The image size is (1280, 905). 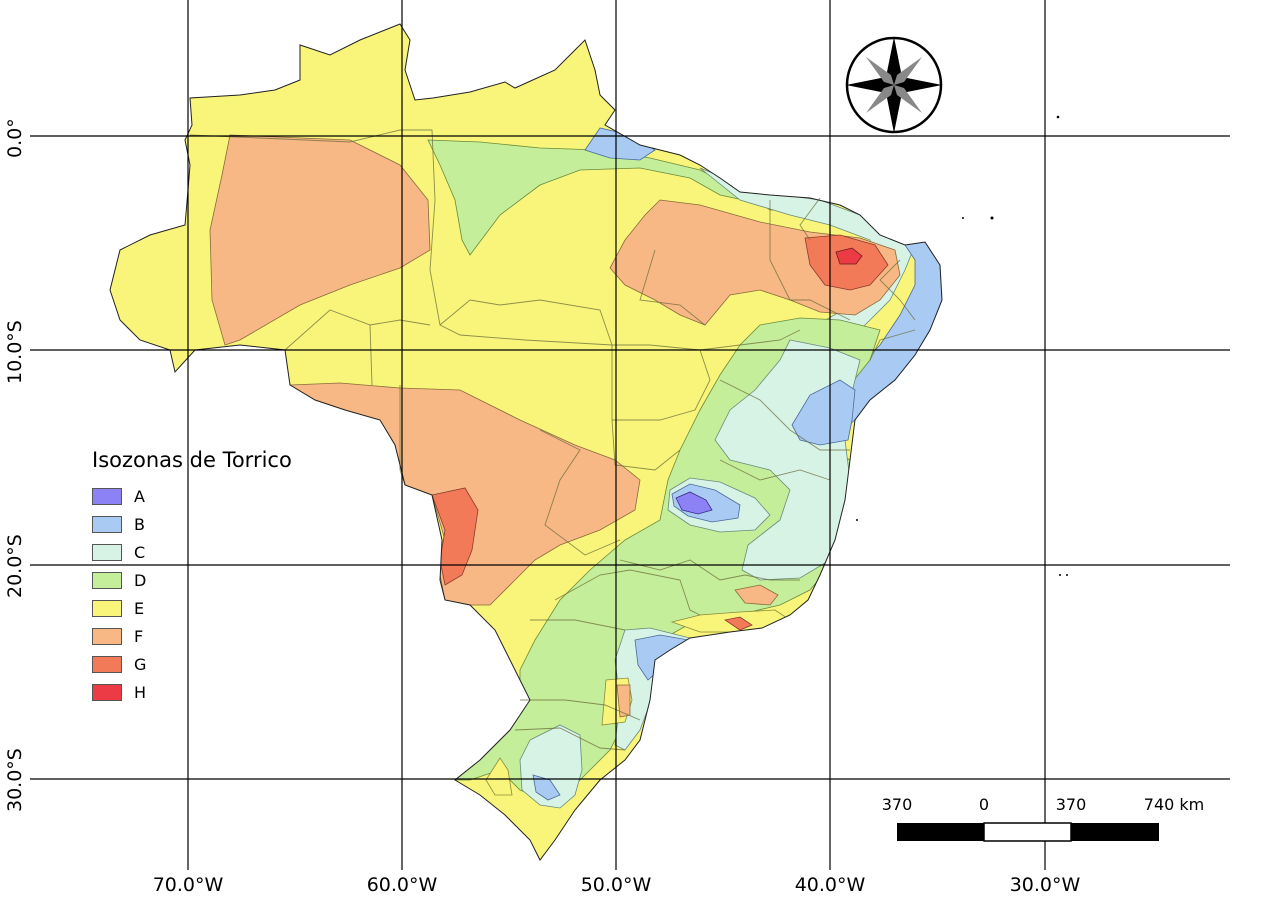 What do you see at coordinates (192, 524) in the screenshot?
I see `legend-item-b: B` at bounding box center [192, 524].